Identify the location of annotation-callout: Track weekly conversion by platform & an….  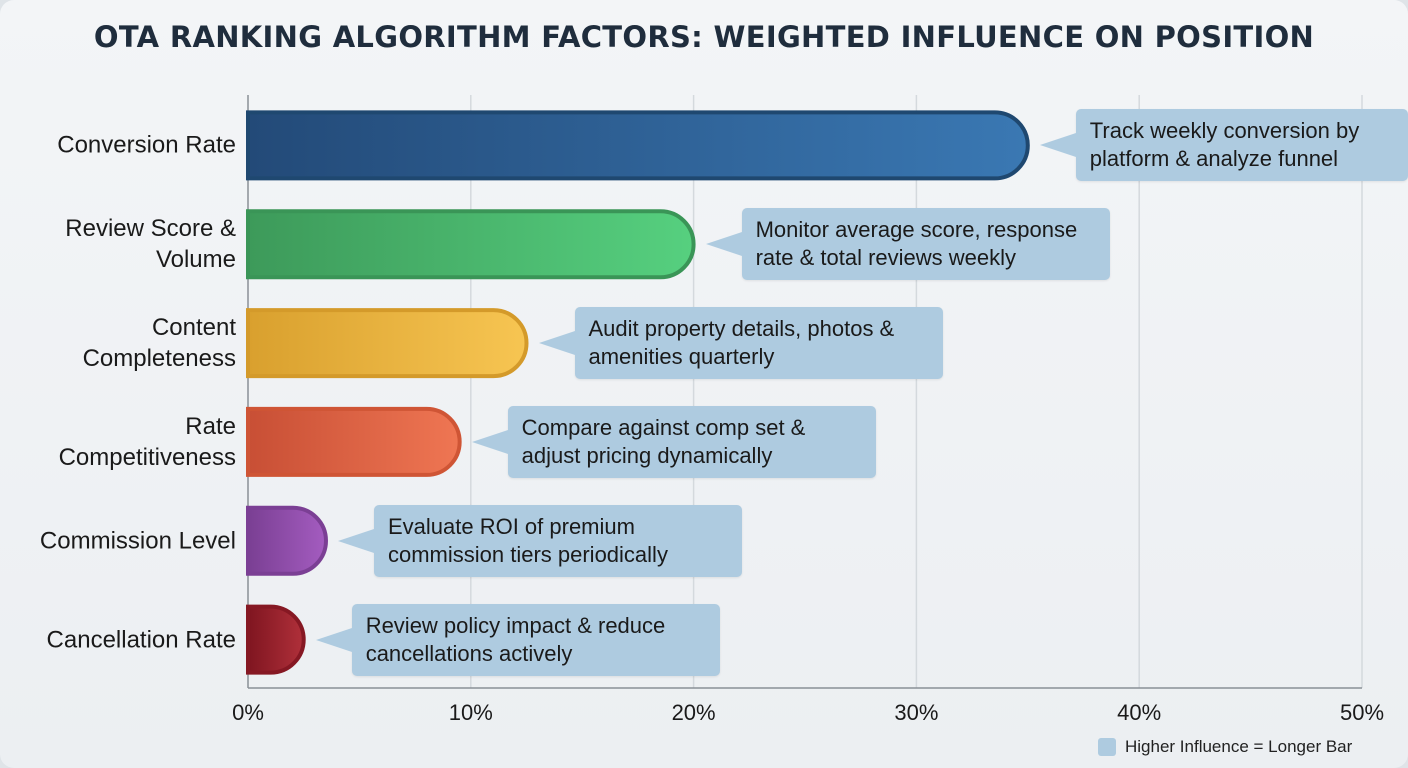
(1223, 145).